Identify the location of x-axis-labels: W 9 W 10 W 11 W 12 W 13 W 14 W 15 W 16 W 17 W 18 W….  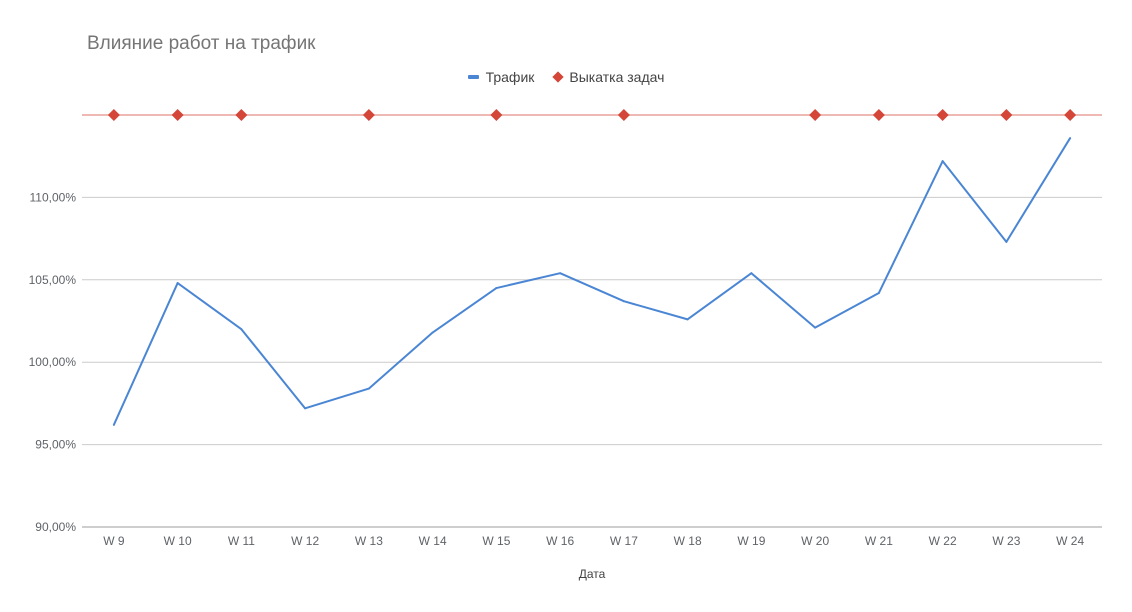
(593, 541).